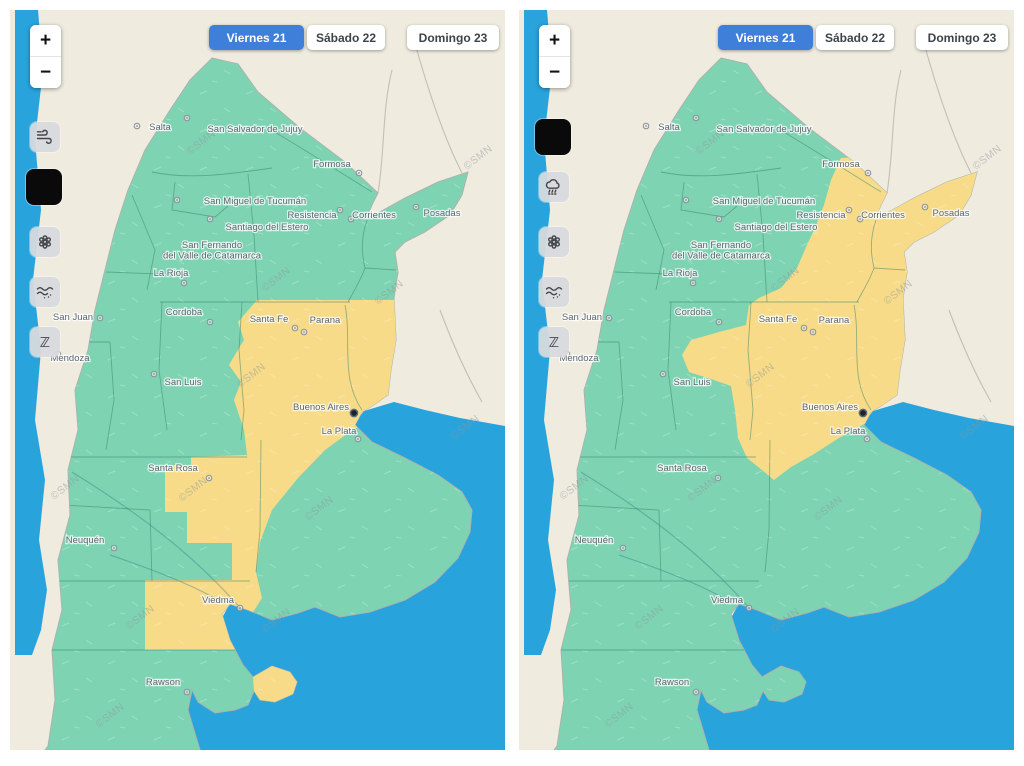  Describe the element at coordinates (218, 600) in the screenshot. I see `city-label: Viedma` at that location.